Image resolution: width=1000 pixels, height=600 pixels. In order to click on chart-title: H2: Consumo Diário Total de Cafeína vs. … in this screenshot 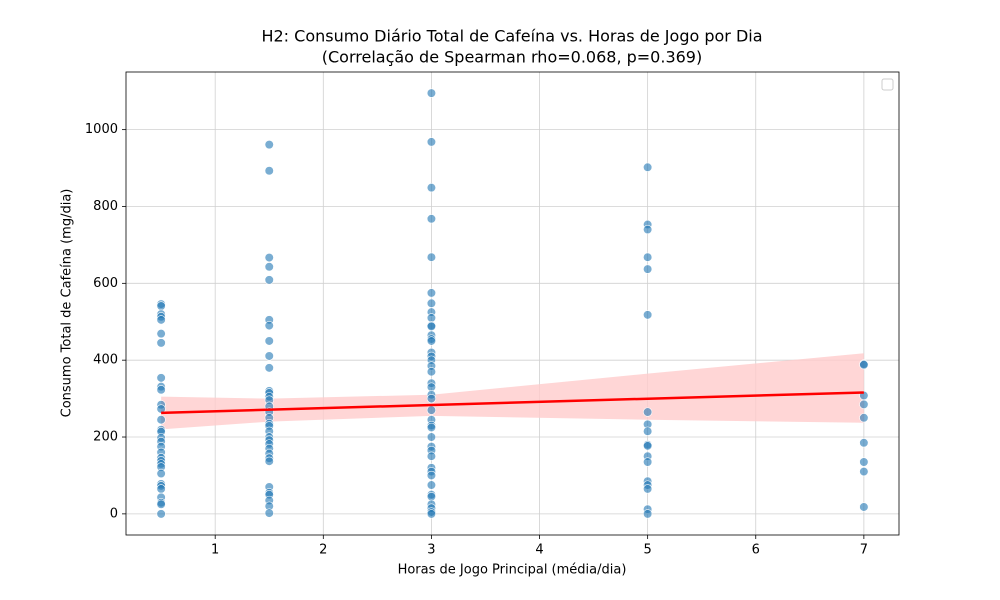, I will do `click(511, 36)`.